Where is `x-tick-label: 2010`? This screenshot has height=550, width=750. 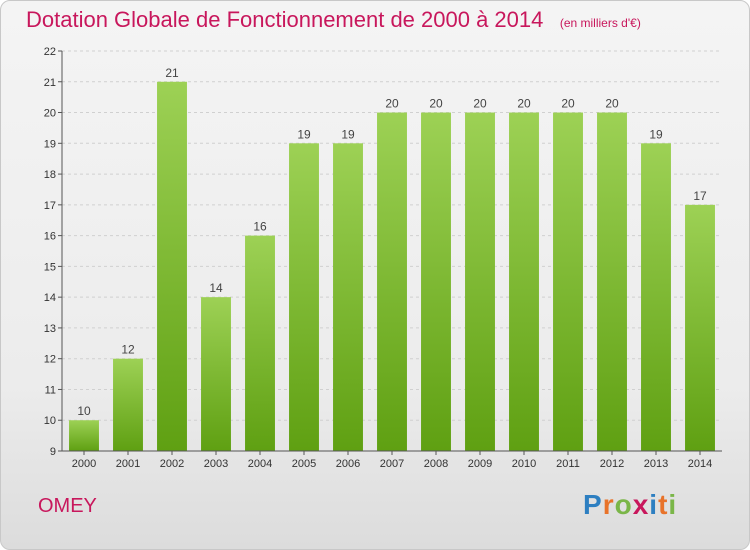
x-tick-label: 2010 is located at coordinates (524, 464).